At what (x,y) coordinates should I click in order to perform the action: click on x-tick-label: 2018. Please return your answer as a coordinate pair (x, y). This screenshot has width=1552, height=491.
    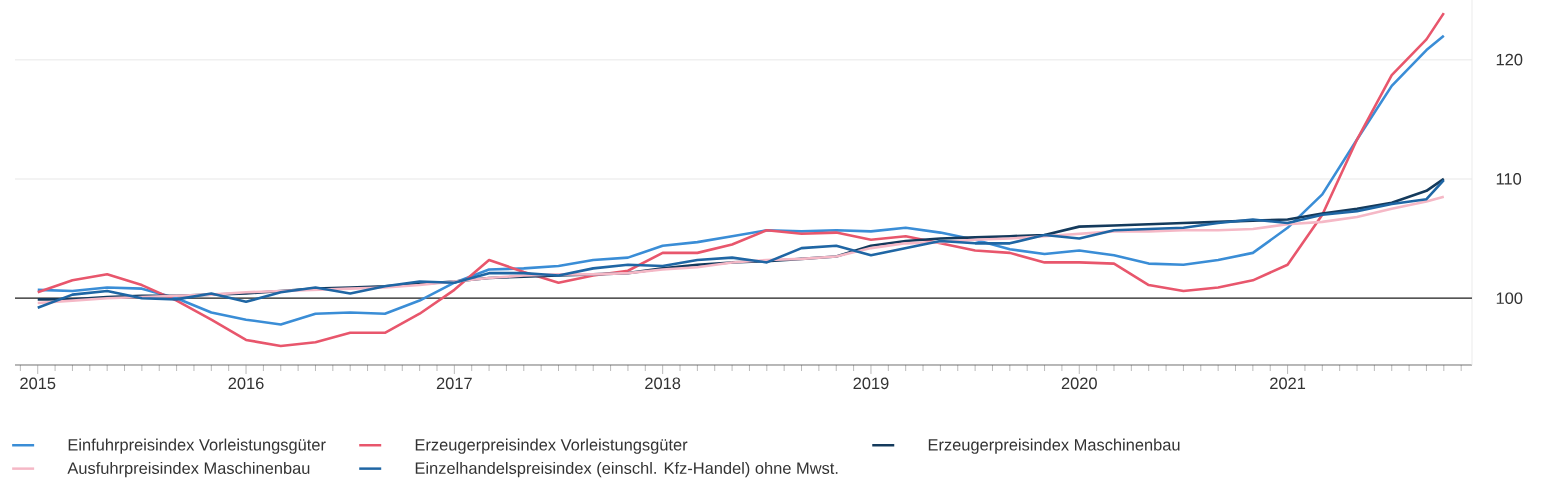
    Looking at the image, I should click on (663, 383).